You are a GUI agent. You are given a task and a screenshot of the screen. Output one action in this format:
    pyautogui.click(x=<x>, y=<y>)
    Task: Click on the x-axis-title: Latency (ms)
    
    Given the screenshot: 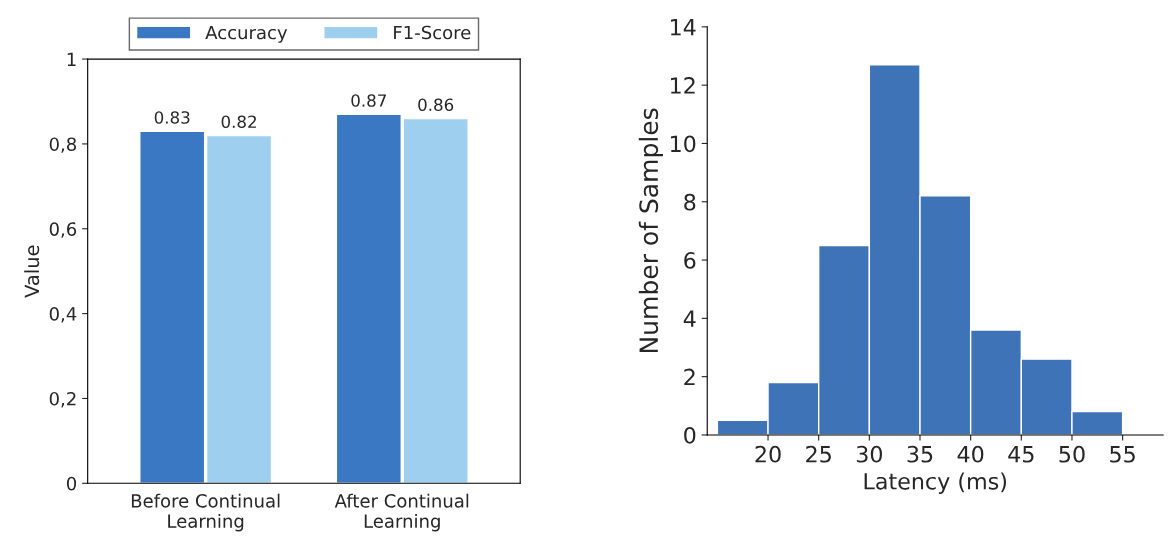 What is the action you would take?
    pyautogui.click(x=935, y=483)
    